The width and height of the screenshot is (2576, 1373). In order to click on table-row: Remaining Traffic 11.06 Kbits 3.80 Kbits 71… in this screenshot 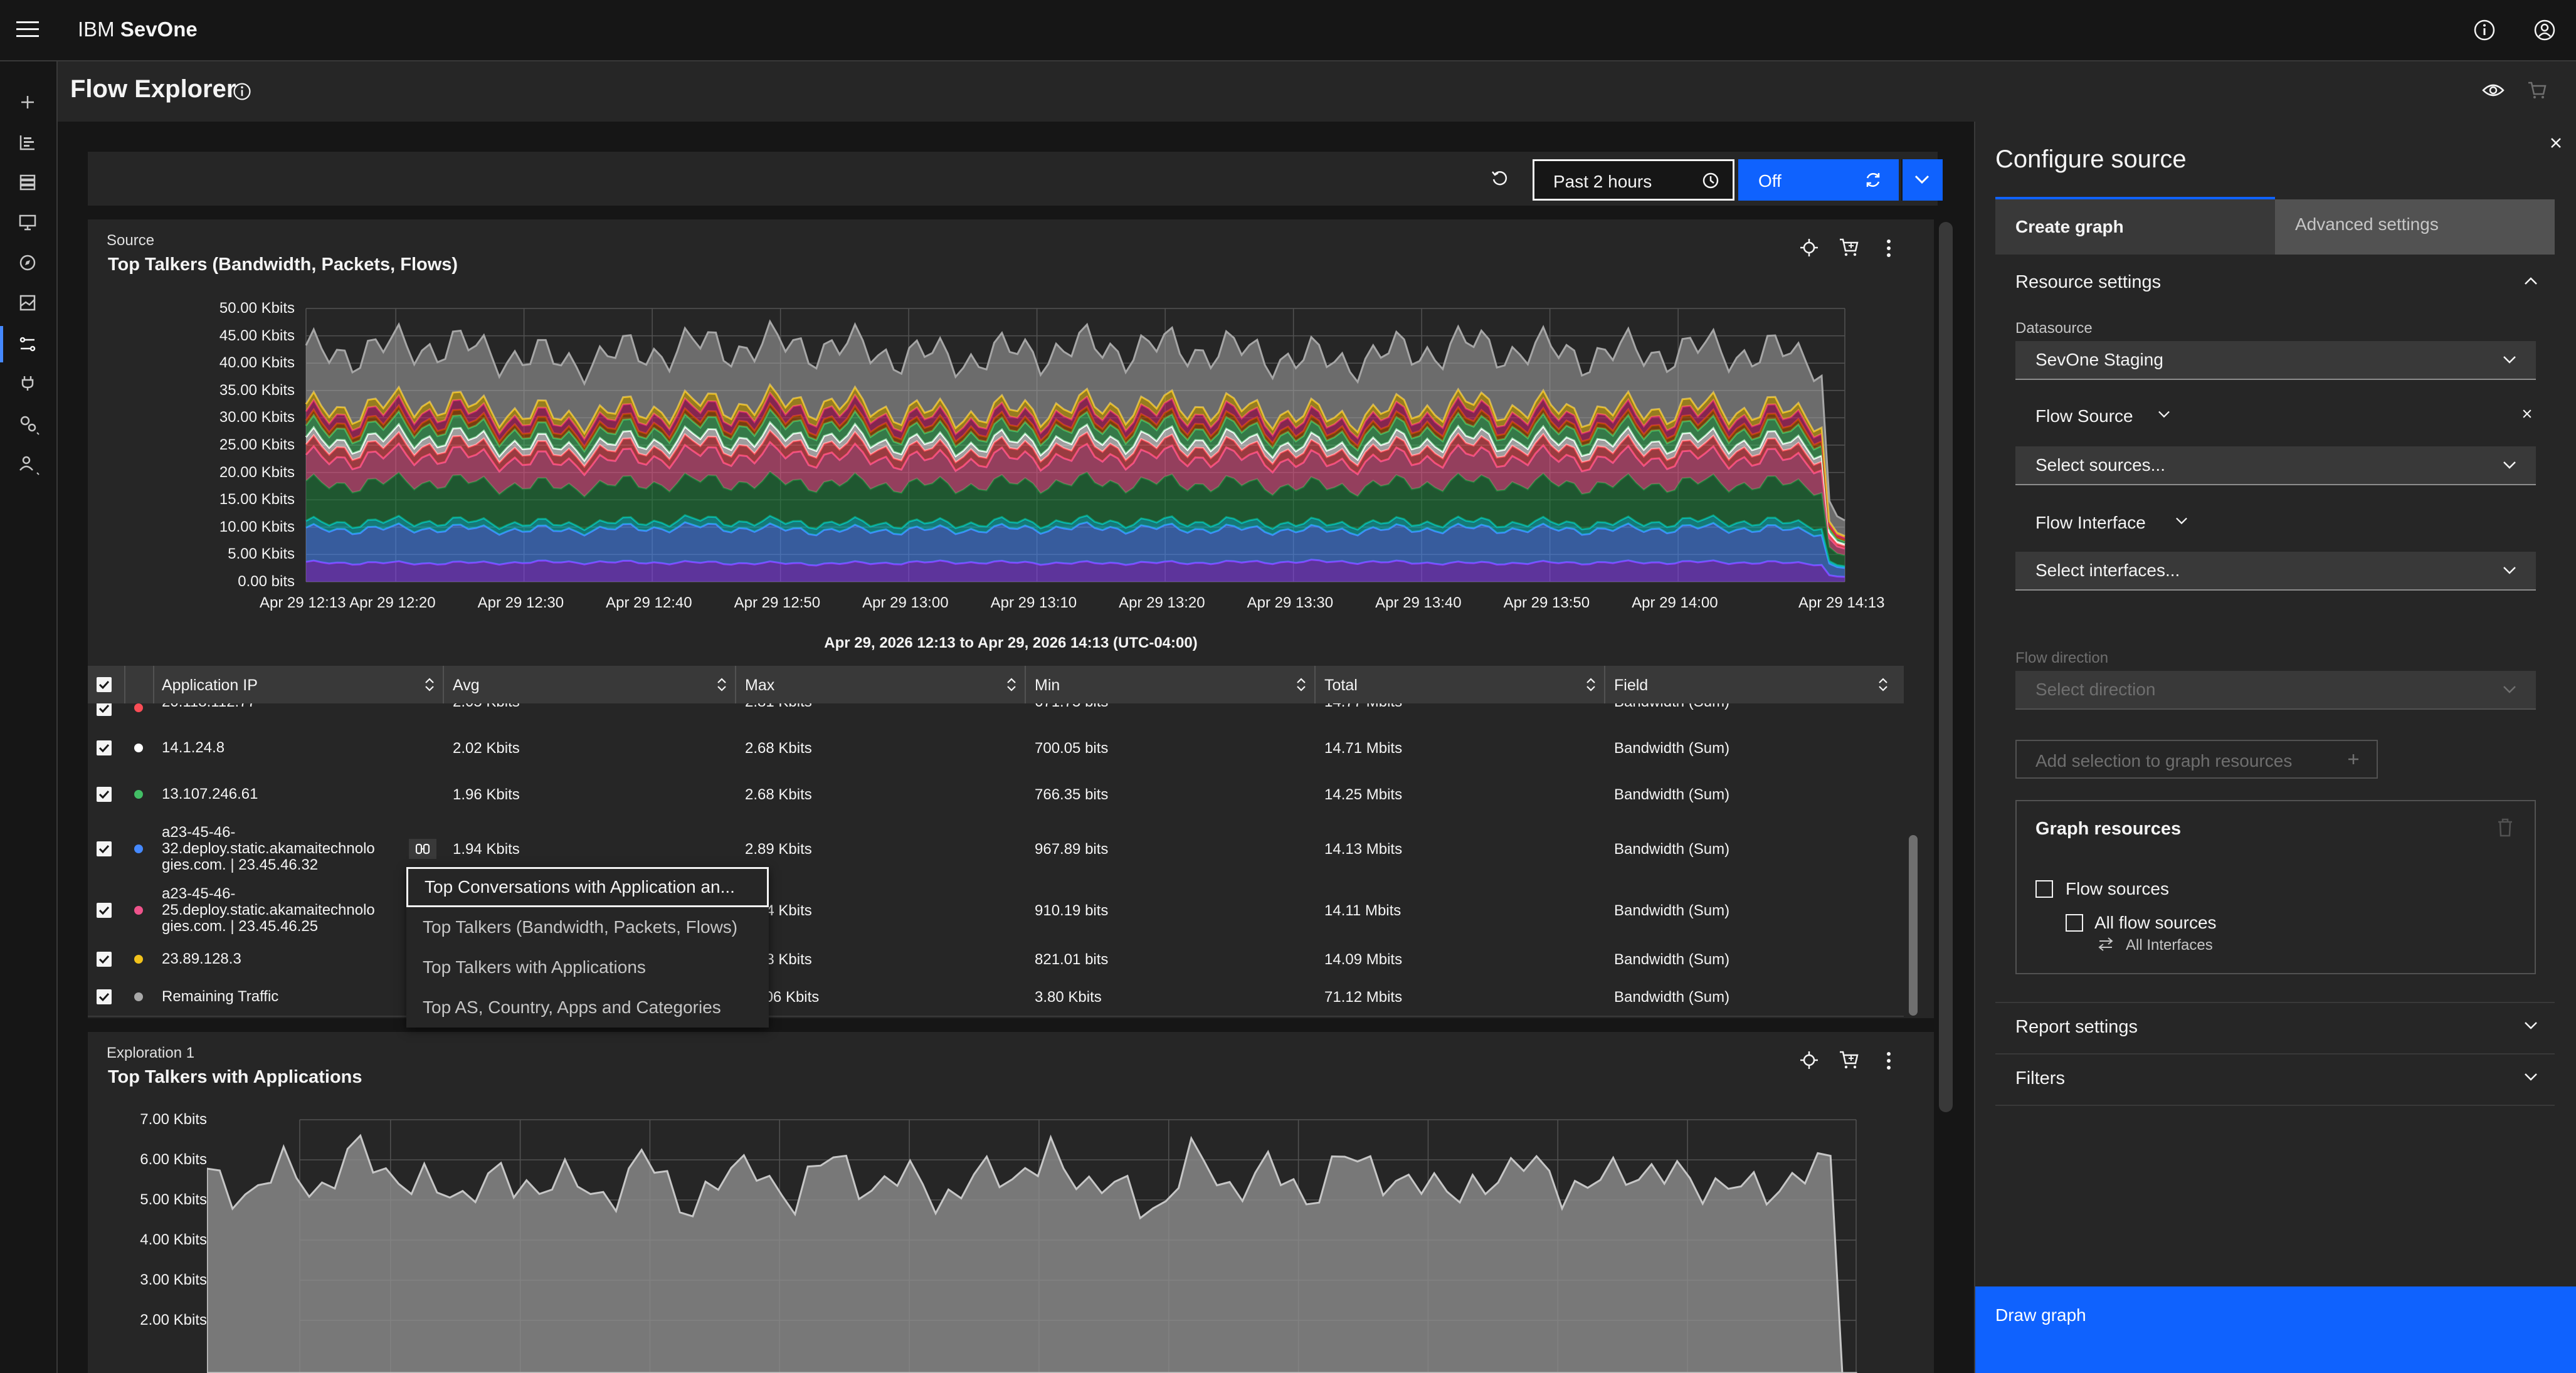, I will do `click(996, 997)`.